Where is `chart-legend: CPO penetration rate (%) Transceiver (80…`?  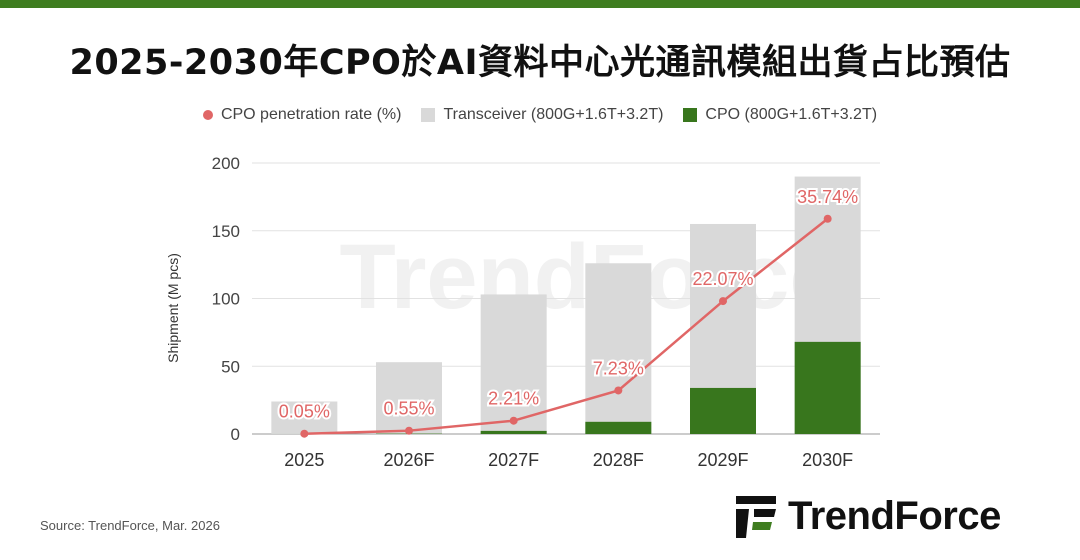
chart-legend: CPO penetration rate (%) Transceiver (80… is located at coordinates (540, 115).